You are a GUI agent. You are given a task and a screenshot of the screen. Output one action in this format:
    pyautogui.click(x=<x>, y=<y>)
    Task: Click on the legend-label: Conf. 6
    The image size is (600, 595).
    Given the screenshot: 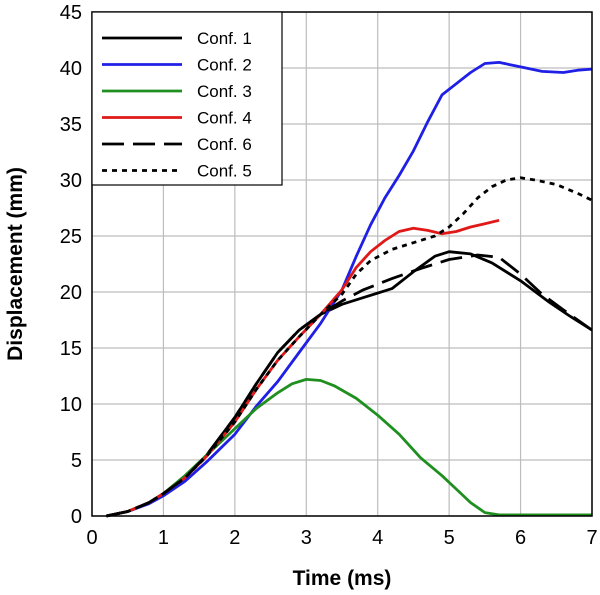 What is the action you would take?
    pyautogui.click(x=224, y=144)
    